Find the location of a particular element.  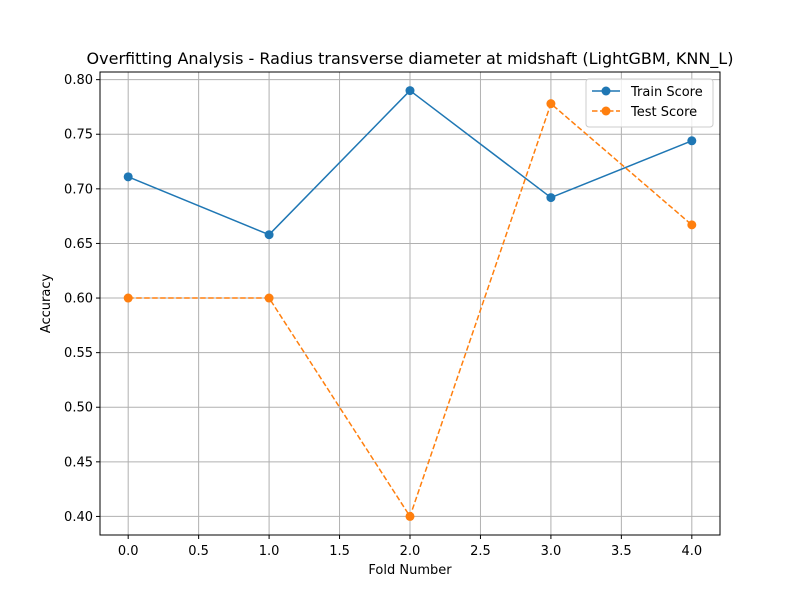

y-tick-label: 0.65 is located at coordinates (78, 244).